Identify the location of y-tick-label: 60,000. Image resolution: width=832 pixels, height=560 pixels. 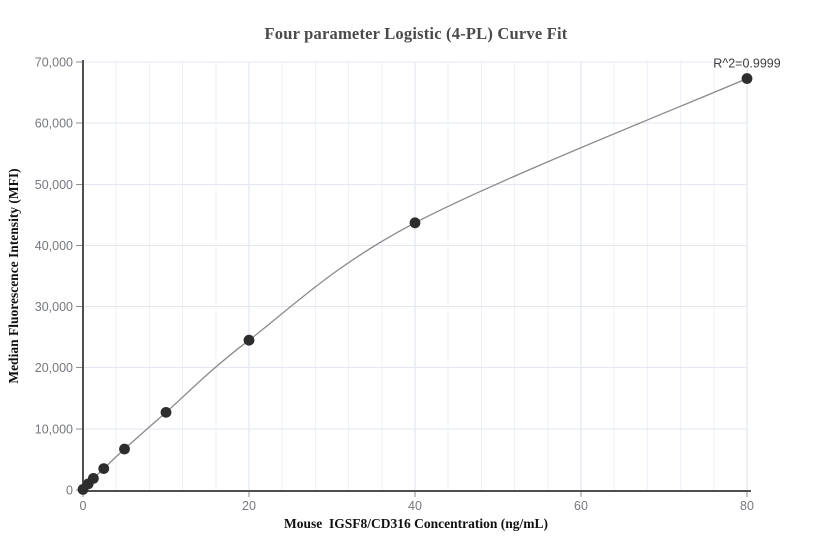
(54, 124).